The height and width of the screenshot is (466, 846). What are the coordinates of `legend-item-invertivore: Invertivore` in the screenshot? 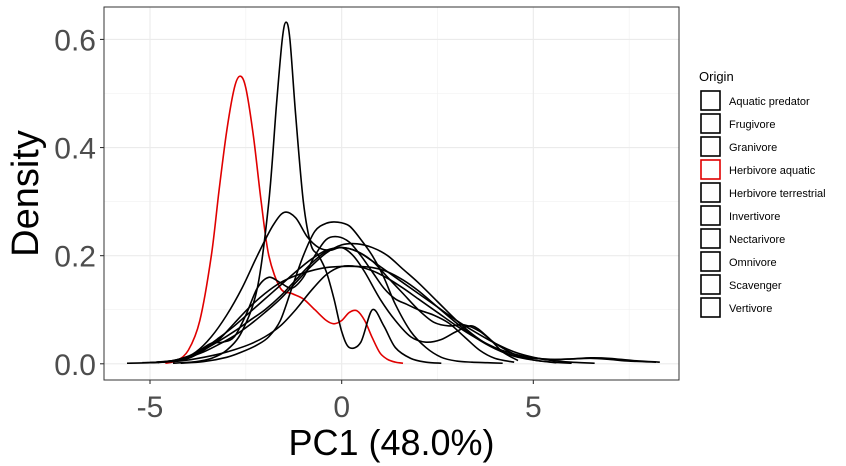 It's located at (740, 215).